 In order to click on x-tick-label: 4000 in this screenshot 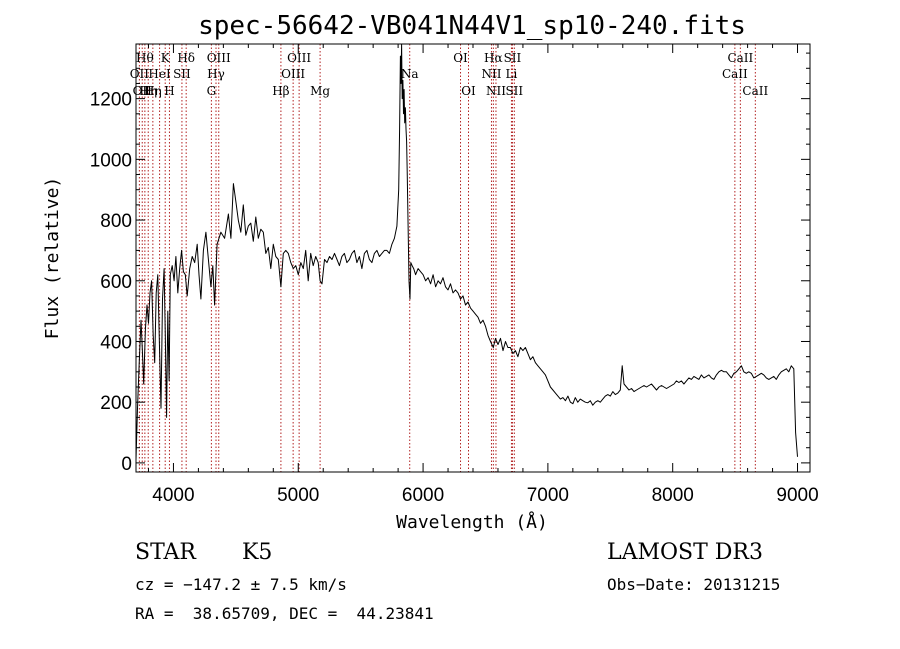, I will do `click(173, 495)`.